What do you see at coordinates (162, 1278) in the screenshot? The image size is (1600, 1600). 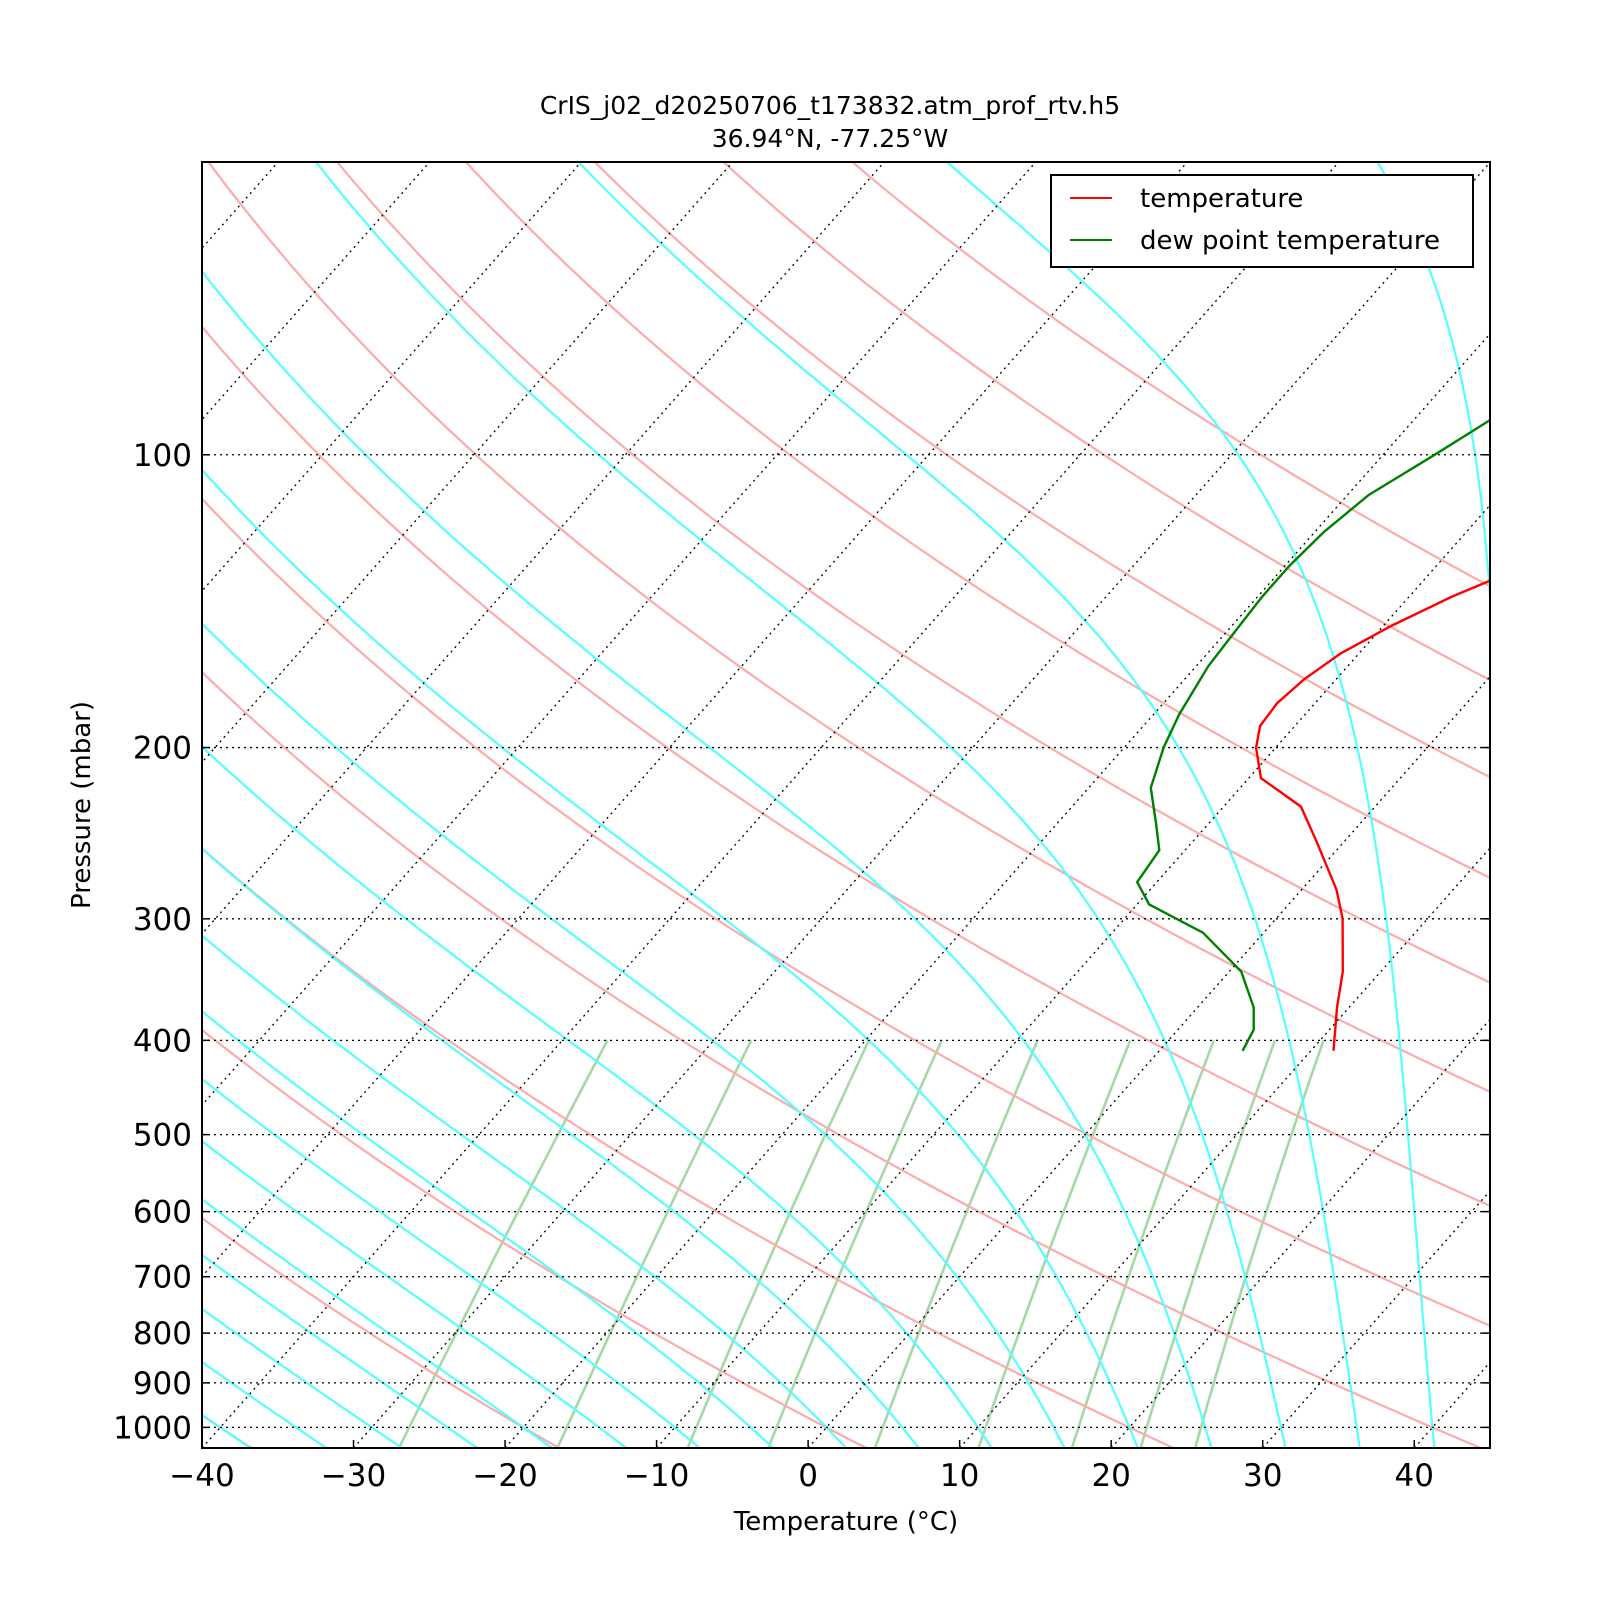 I see `y-tick-label: 700` at bounding box center [162, 1278].